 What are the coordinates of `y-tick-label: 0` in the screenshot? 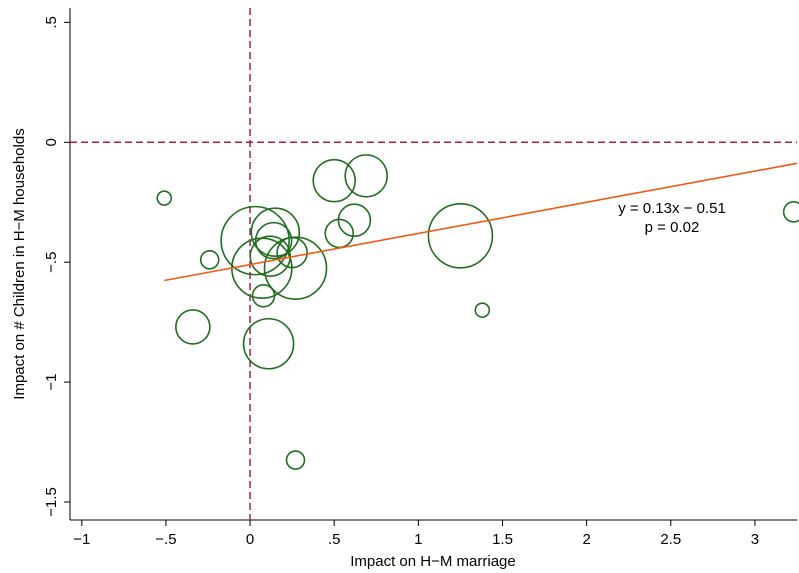 It's located at (51, 142).